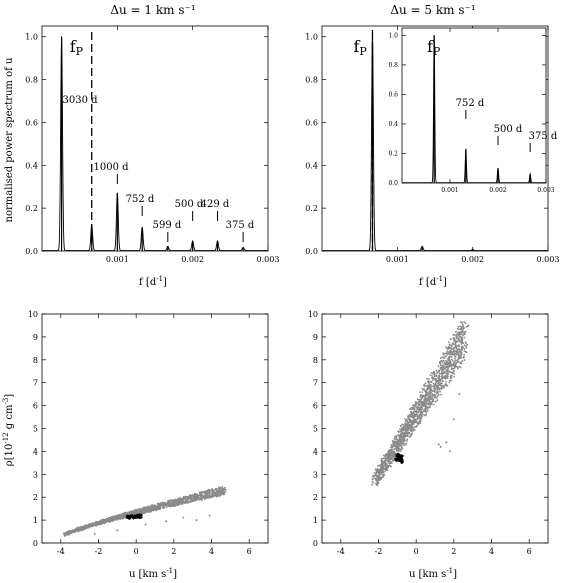 The width and height of the screenshot is (570, 583). I want to click on x-tick-label: 0.001, so click(449, 190).